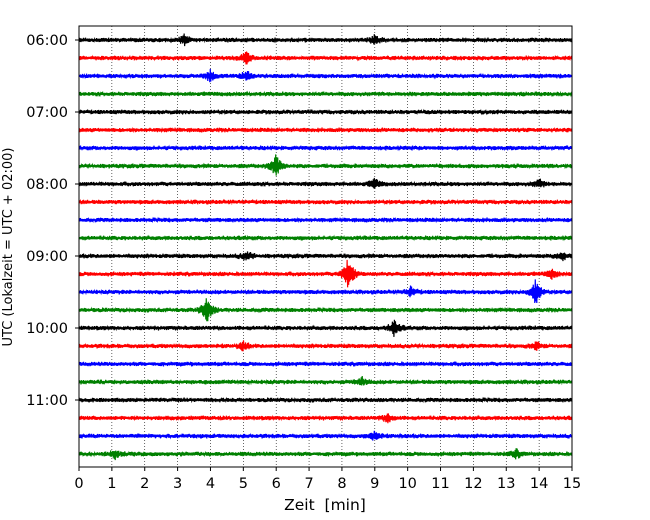 This screenshot has height=520, width=650. What do you see at coordinates (276, 484) in the screenshot?
I see `x-tick-label-6: 6` at bounding box center [276, 484].